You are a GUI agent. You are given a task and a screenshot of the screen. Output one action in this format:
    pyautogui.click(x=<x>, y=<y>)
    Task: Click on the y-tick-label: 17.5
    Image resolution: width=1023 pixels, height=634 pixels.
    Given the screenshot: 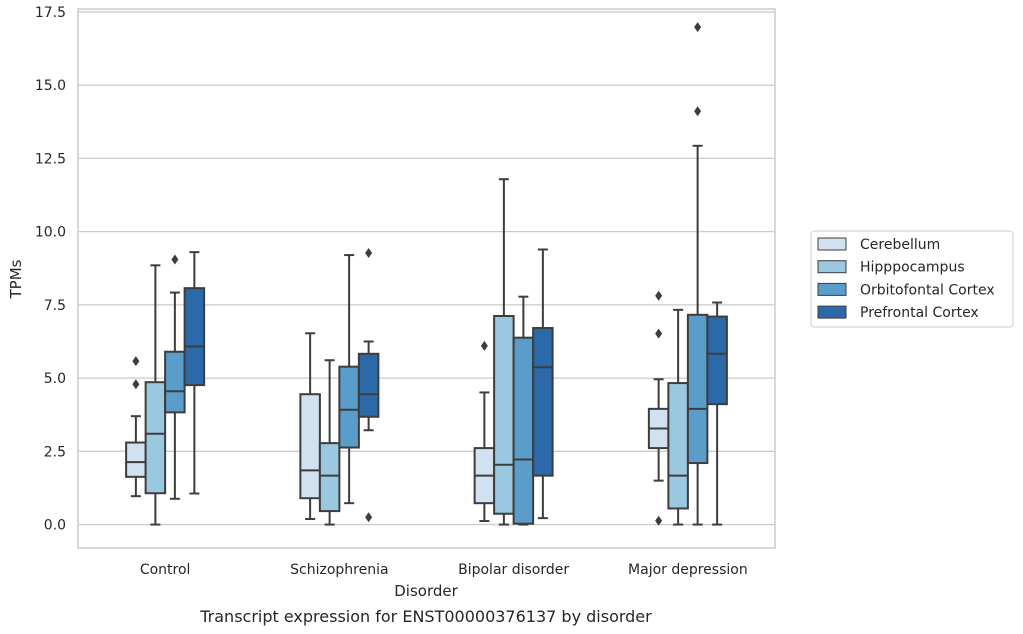 What is the action you would take?
    pyautogui.click(x=50, y=13)
    